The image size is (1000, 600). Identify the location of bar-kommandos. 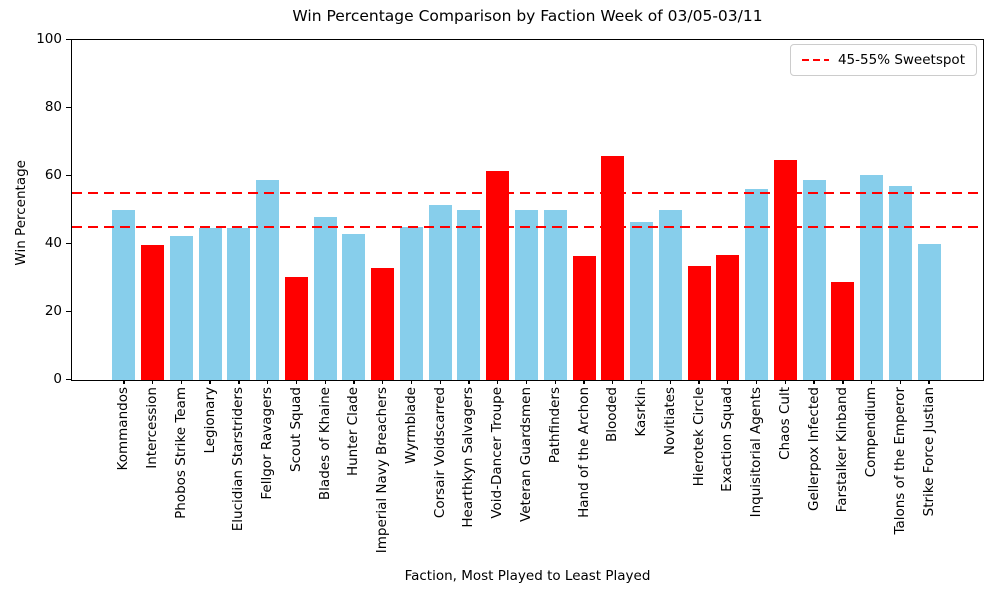
(124, 295).